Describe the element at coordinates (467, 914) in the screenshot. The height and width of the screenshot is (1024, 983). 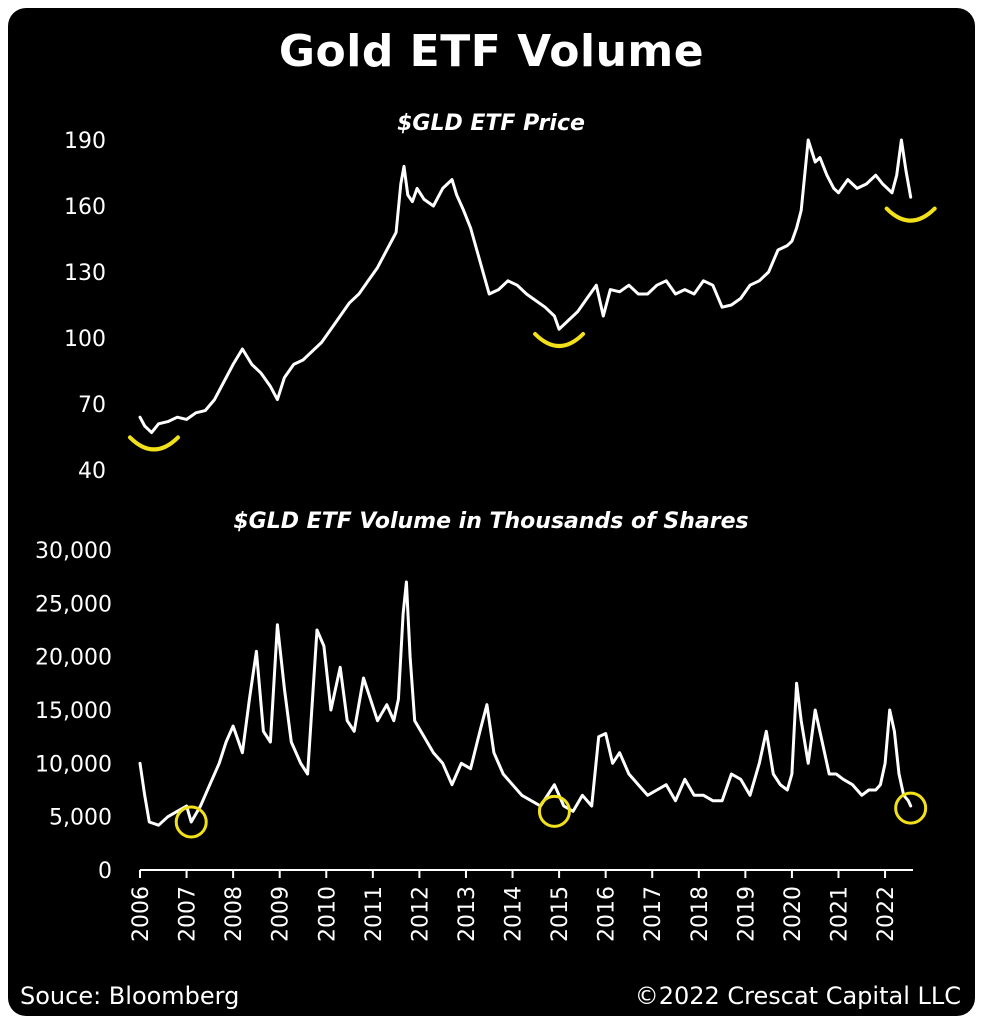
I see `x-tick-label: 2013` at that location.